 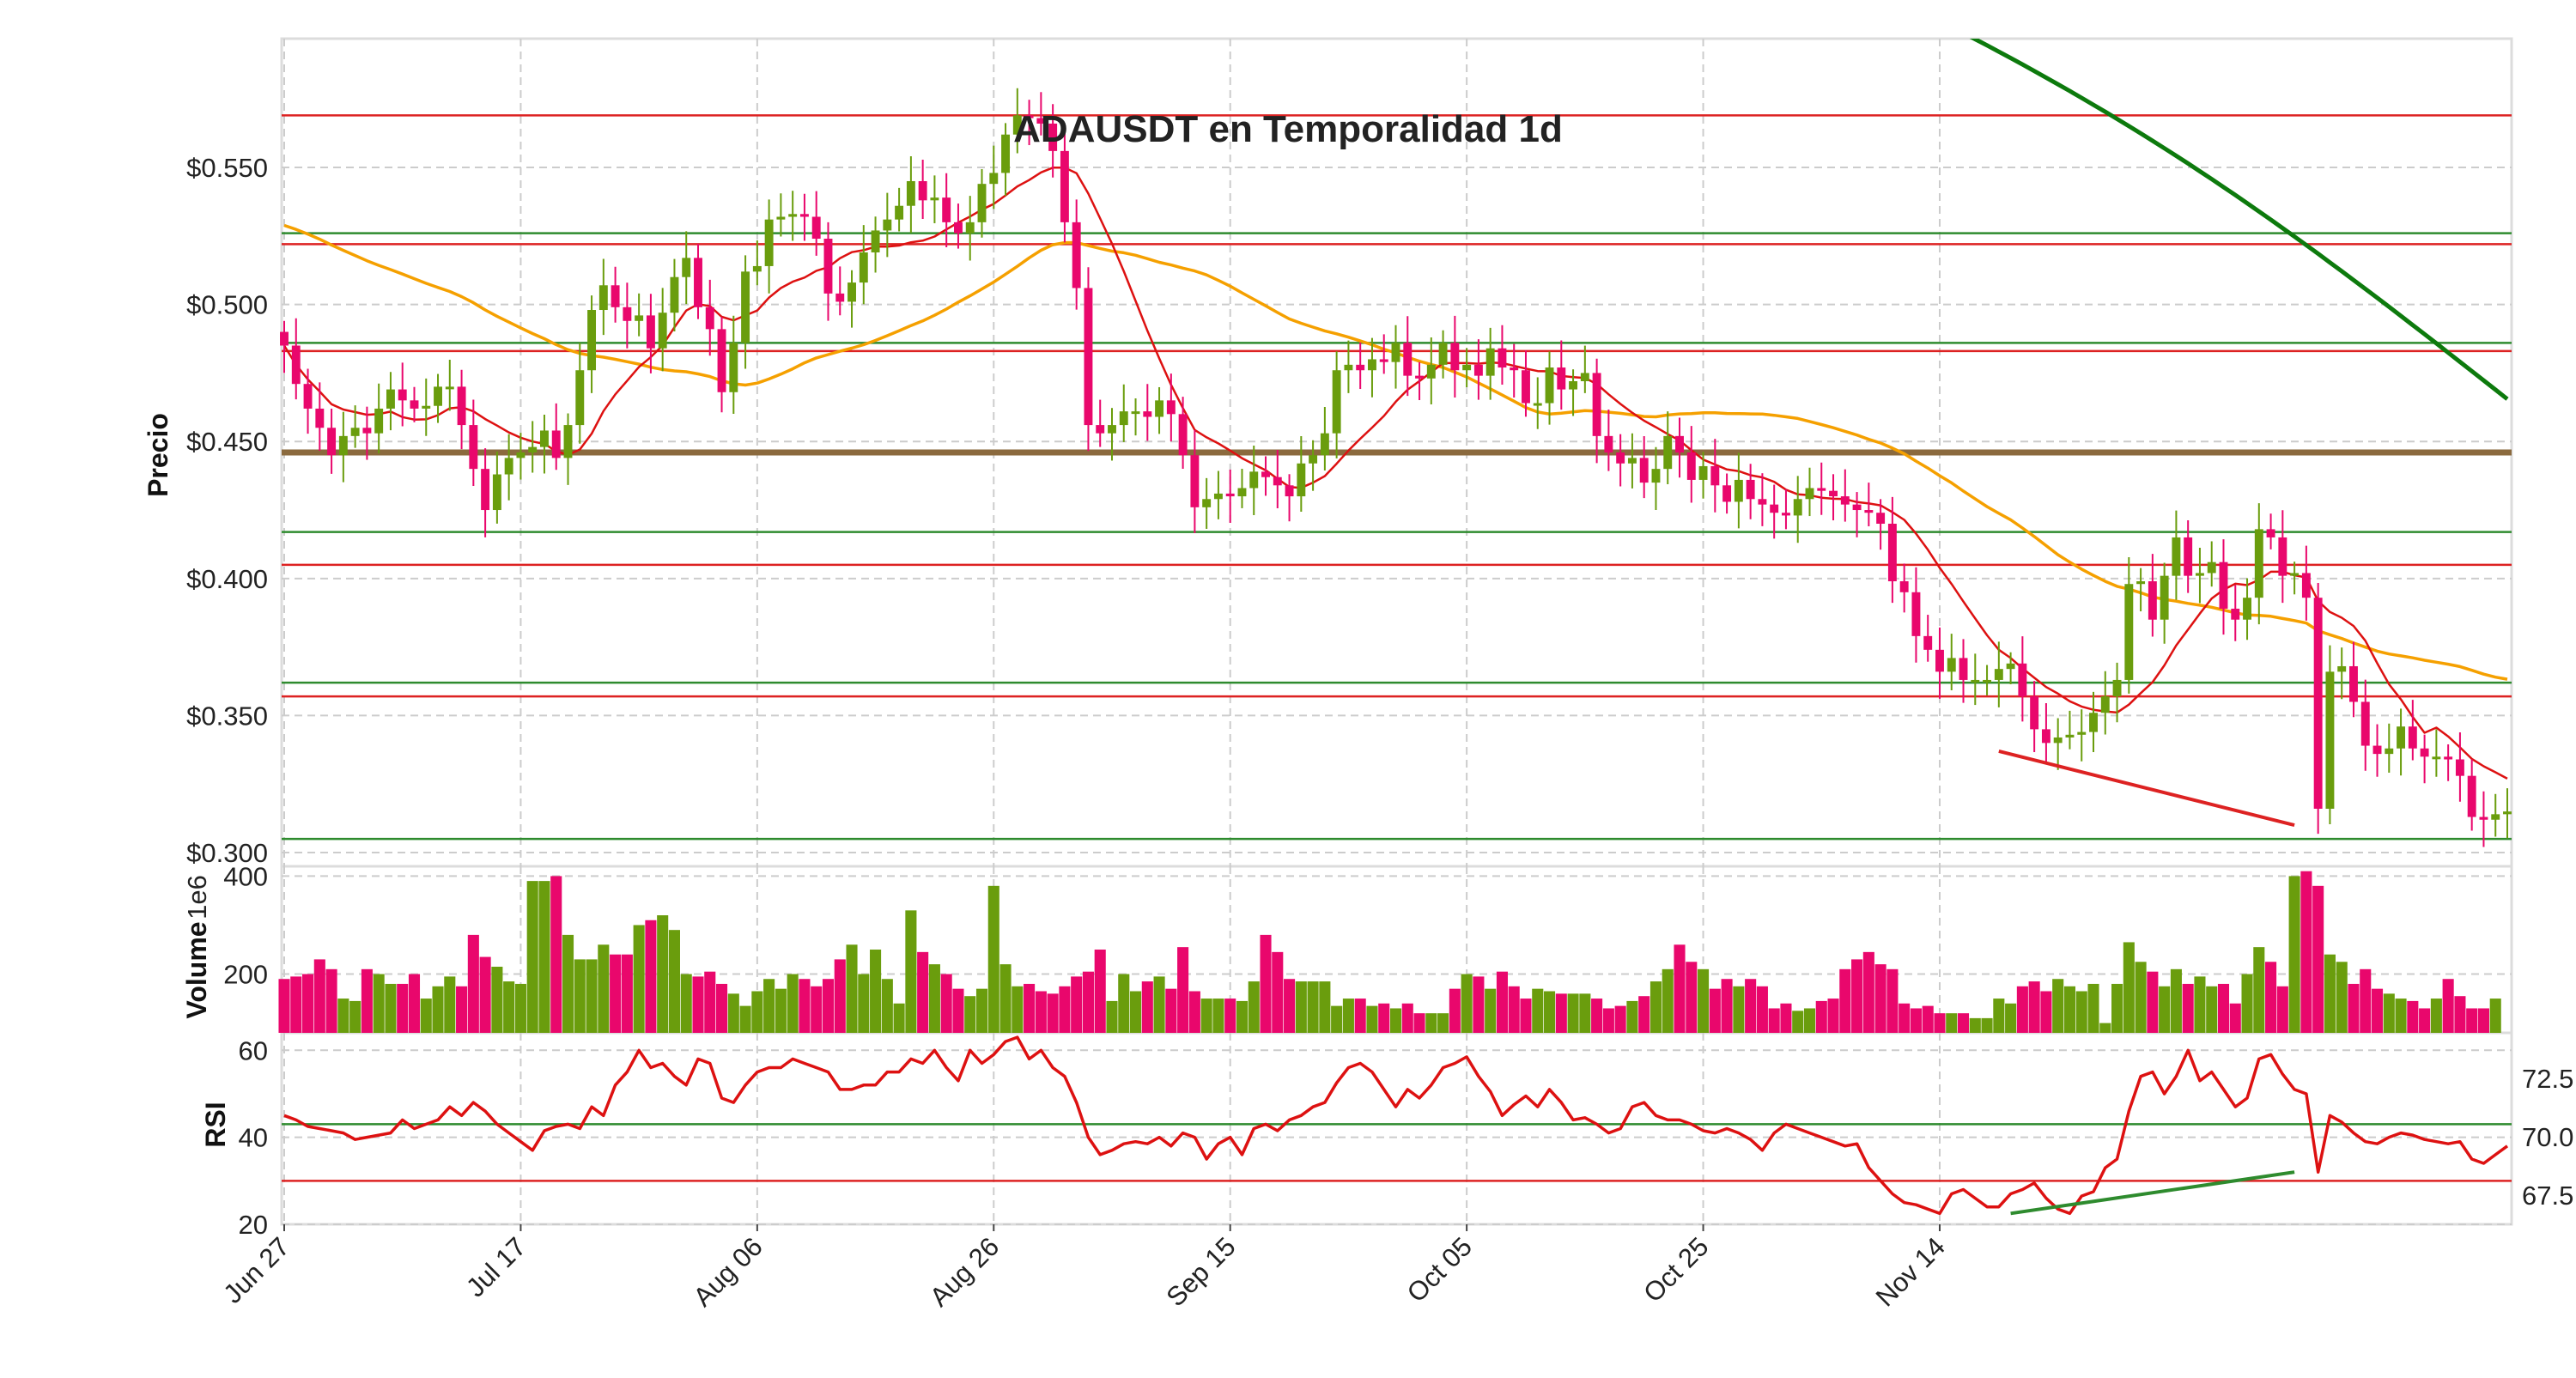 I want to click on price-divergence-line, so click(x=2146, y=788).